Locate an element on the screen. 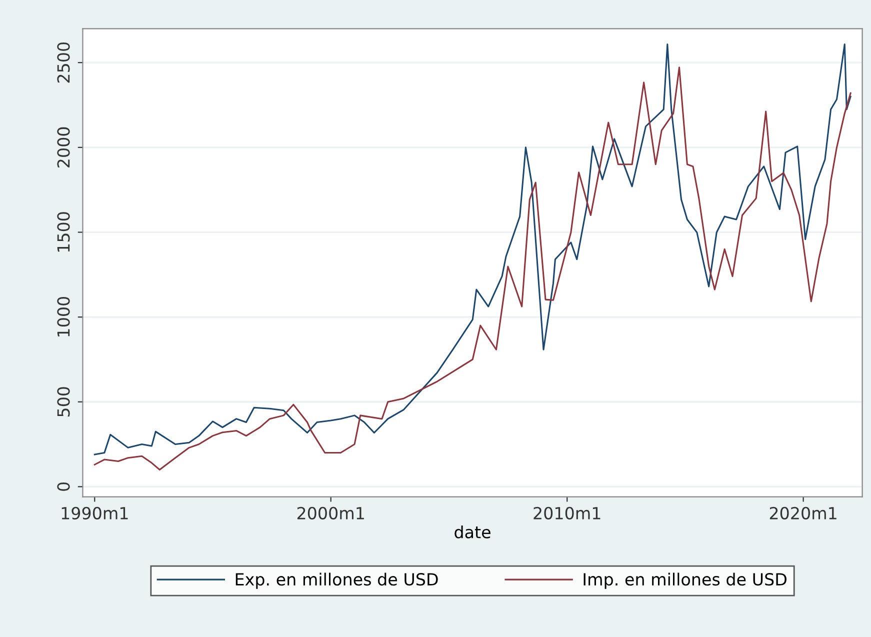 This screenshot has width=871, height=637. y-tick-label: 1500 is located at coordinates (63, 232).